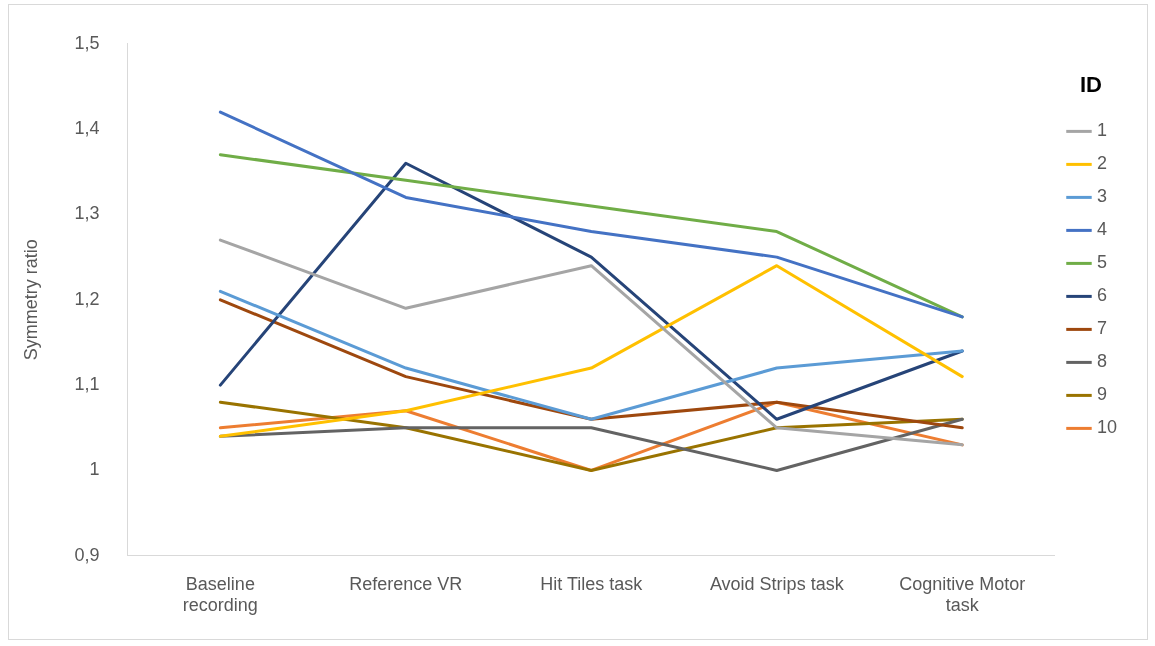 This screenshot has width=1155, height=646. What do you see at coordinates (1101, 394) in the screenshot?
I see `legend-label: 9` at bounding box center [1101, 394].